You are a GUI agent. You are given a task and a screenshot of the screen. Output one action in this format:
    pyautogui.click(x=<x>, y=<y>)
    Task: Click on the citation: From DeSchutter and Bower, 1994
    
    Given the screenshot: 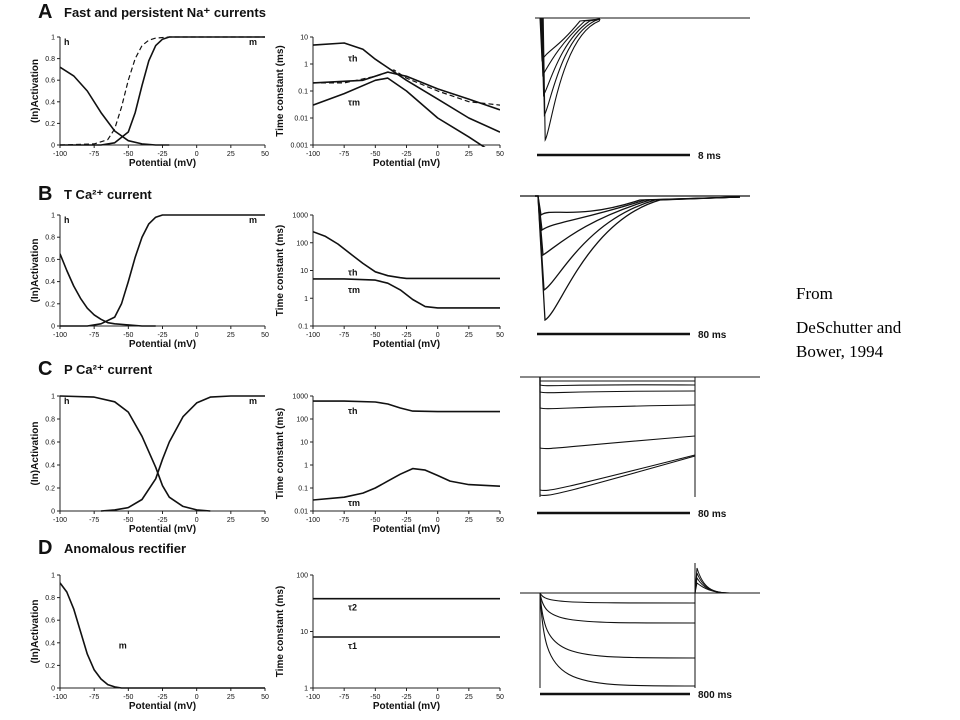 What is the action you would take?
    pyautogui.click(x=871, y=328)
    